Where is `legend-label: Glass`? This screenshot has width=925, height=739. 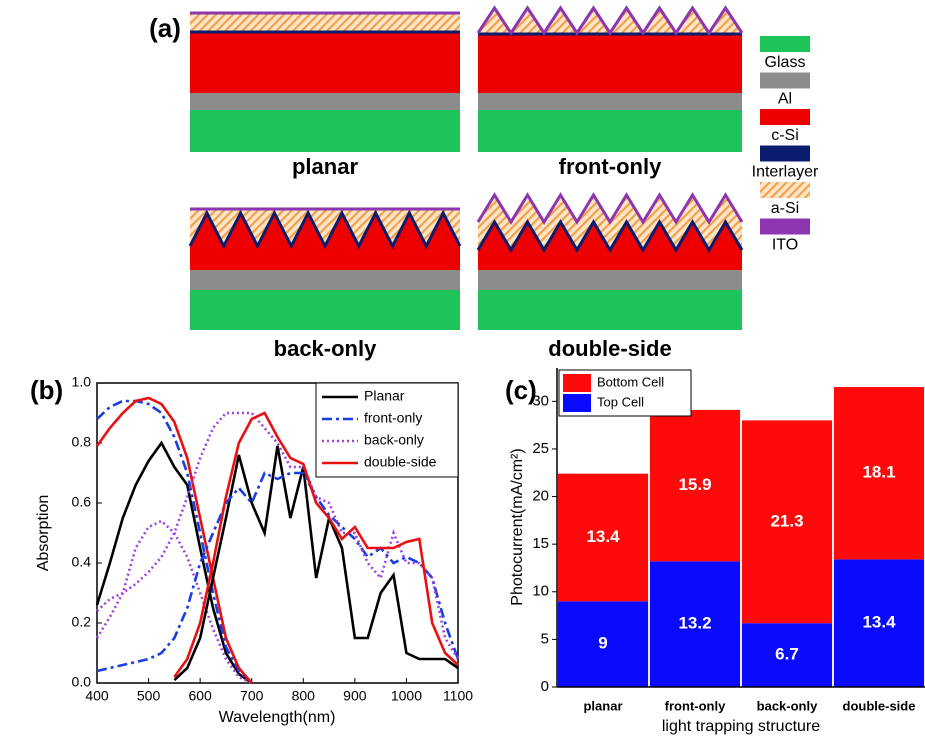
legend-label: Glass is located at coordinates (785, 62).